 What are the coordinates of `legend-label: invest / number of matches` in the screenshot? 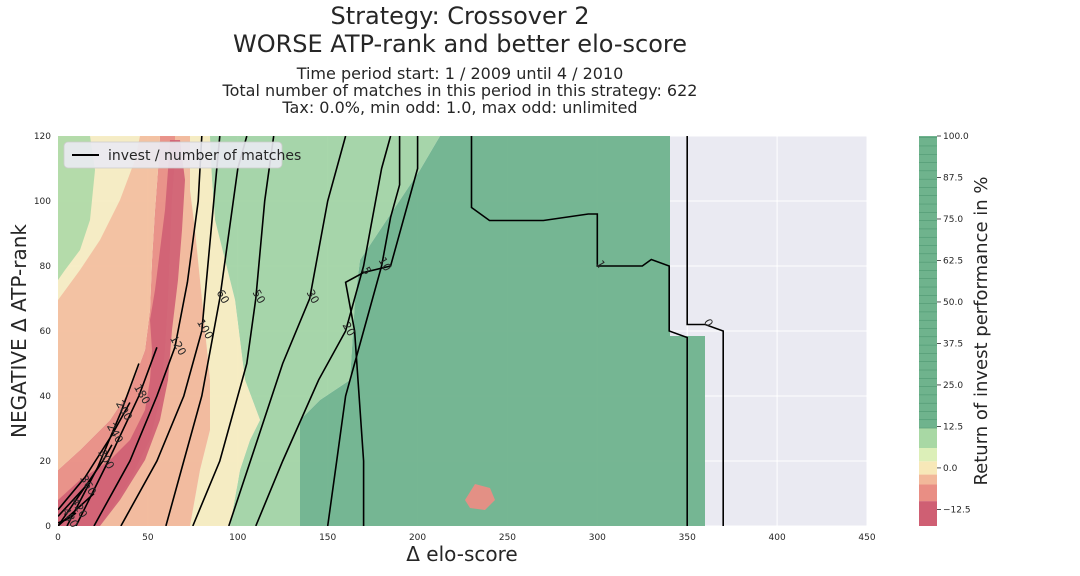 It's located at (204, 156).